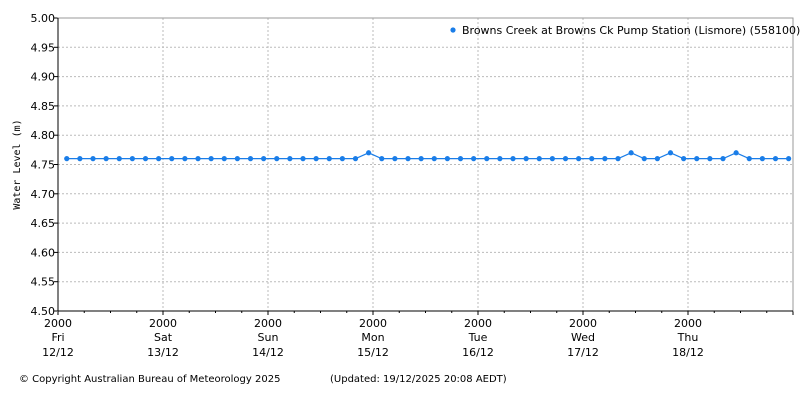 This screenshot has height=400, width=800. I want to click on y-tick-label: 4.85, so click(43, 106).